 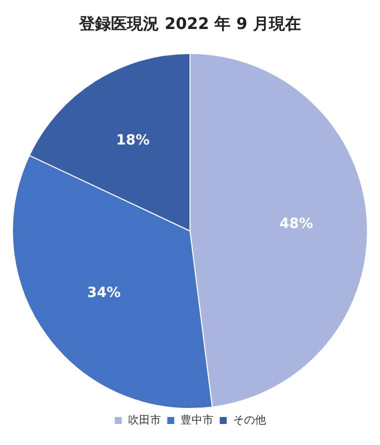 What do you see at coordinates (144, 420) in the screenshot?
I see `legend-label: 吹田市` at bounding box center [144, 420].